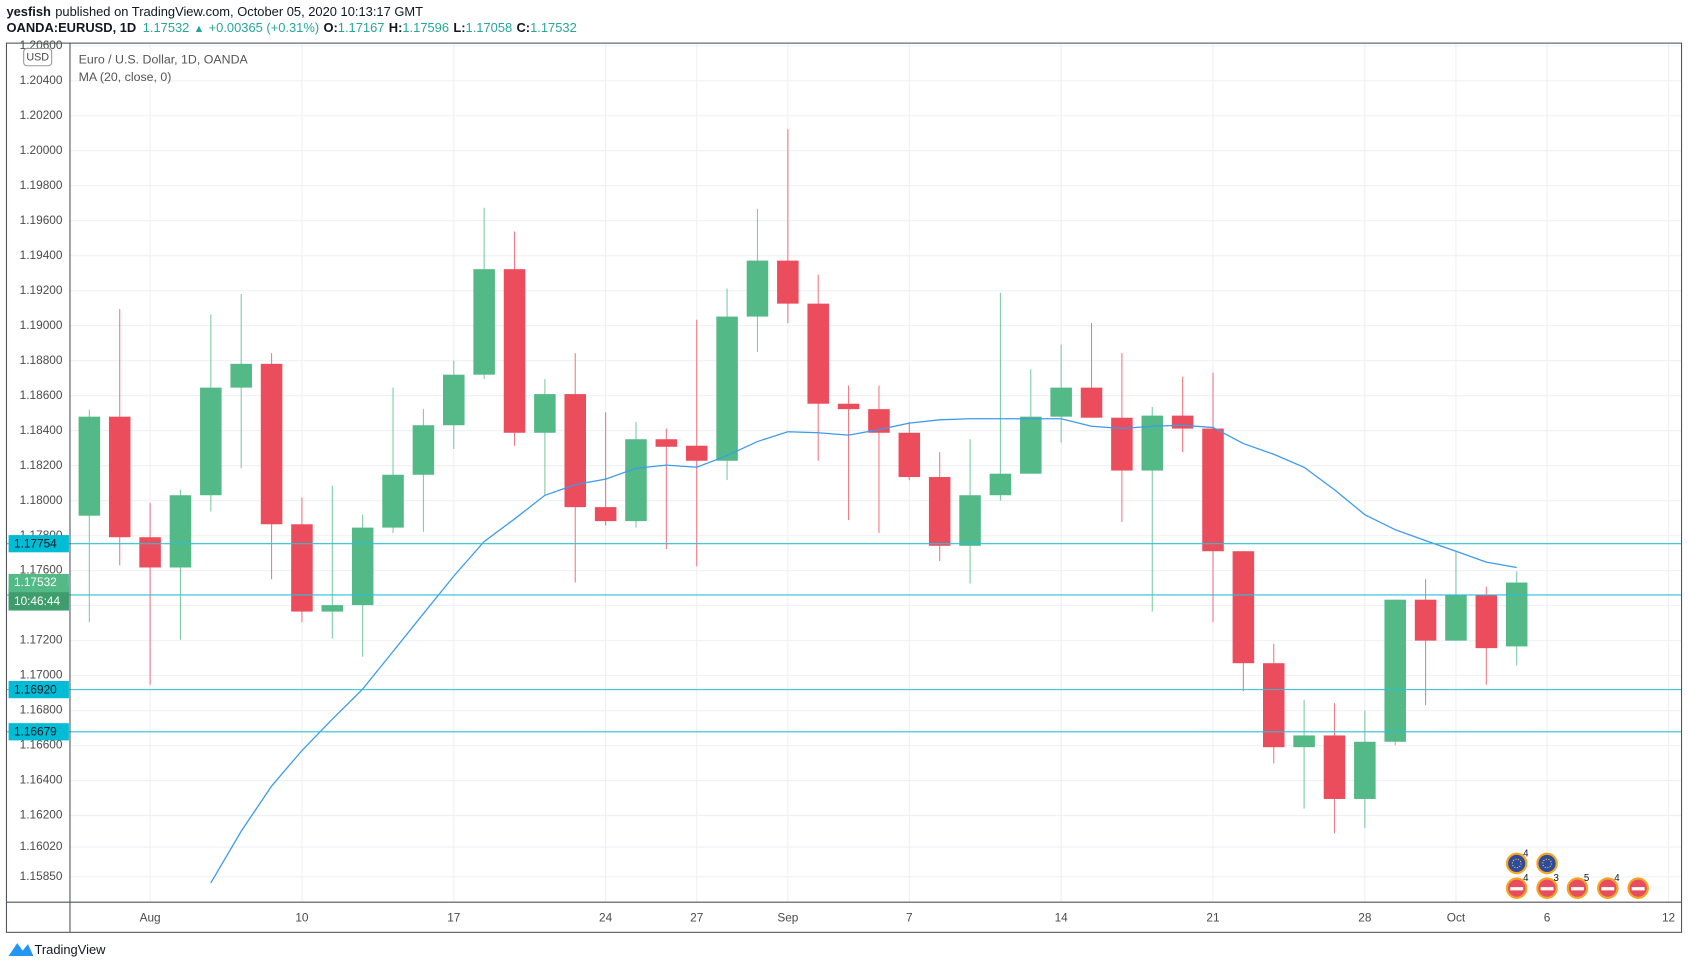 This screenshot has width=1688, height=969. Describe the element at coordinates (606, 917) in the screenshot. I see `x-tick-label: 24` at that location.